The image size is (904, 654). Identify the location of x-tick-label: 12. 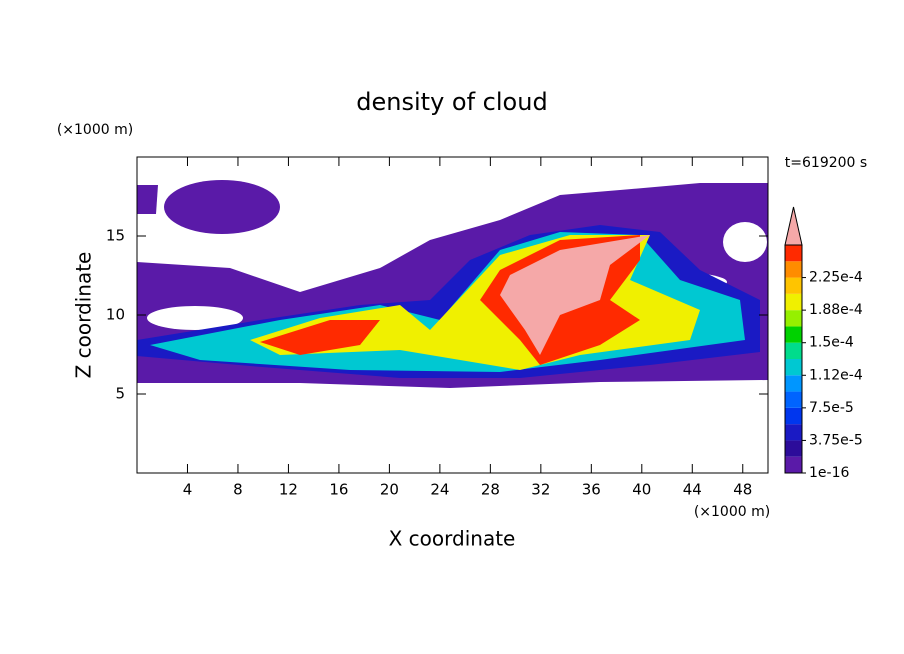
(288, 490).